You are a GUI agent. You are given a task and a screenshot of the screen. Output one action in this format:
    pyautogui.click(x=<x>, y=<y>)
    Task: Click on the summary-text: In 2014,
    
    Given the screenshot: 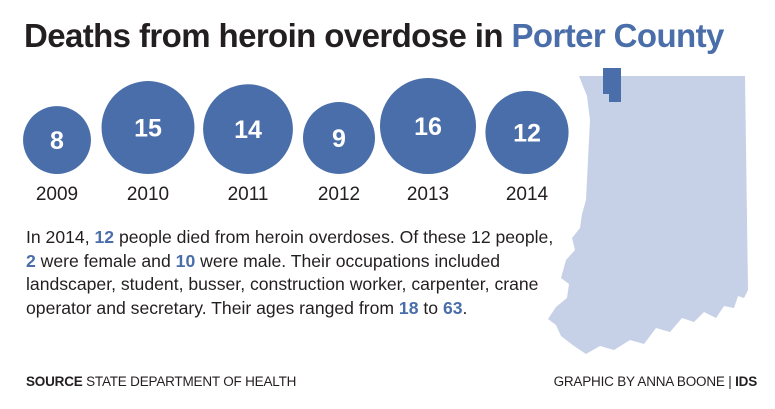 What is the action you would take?
    pyautogui.click(x=60, y=237)
    